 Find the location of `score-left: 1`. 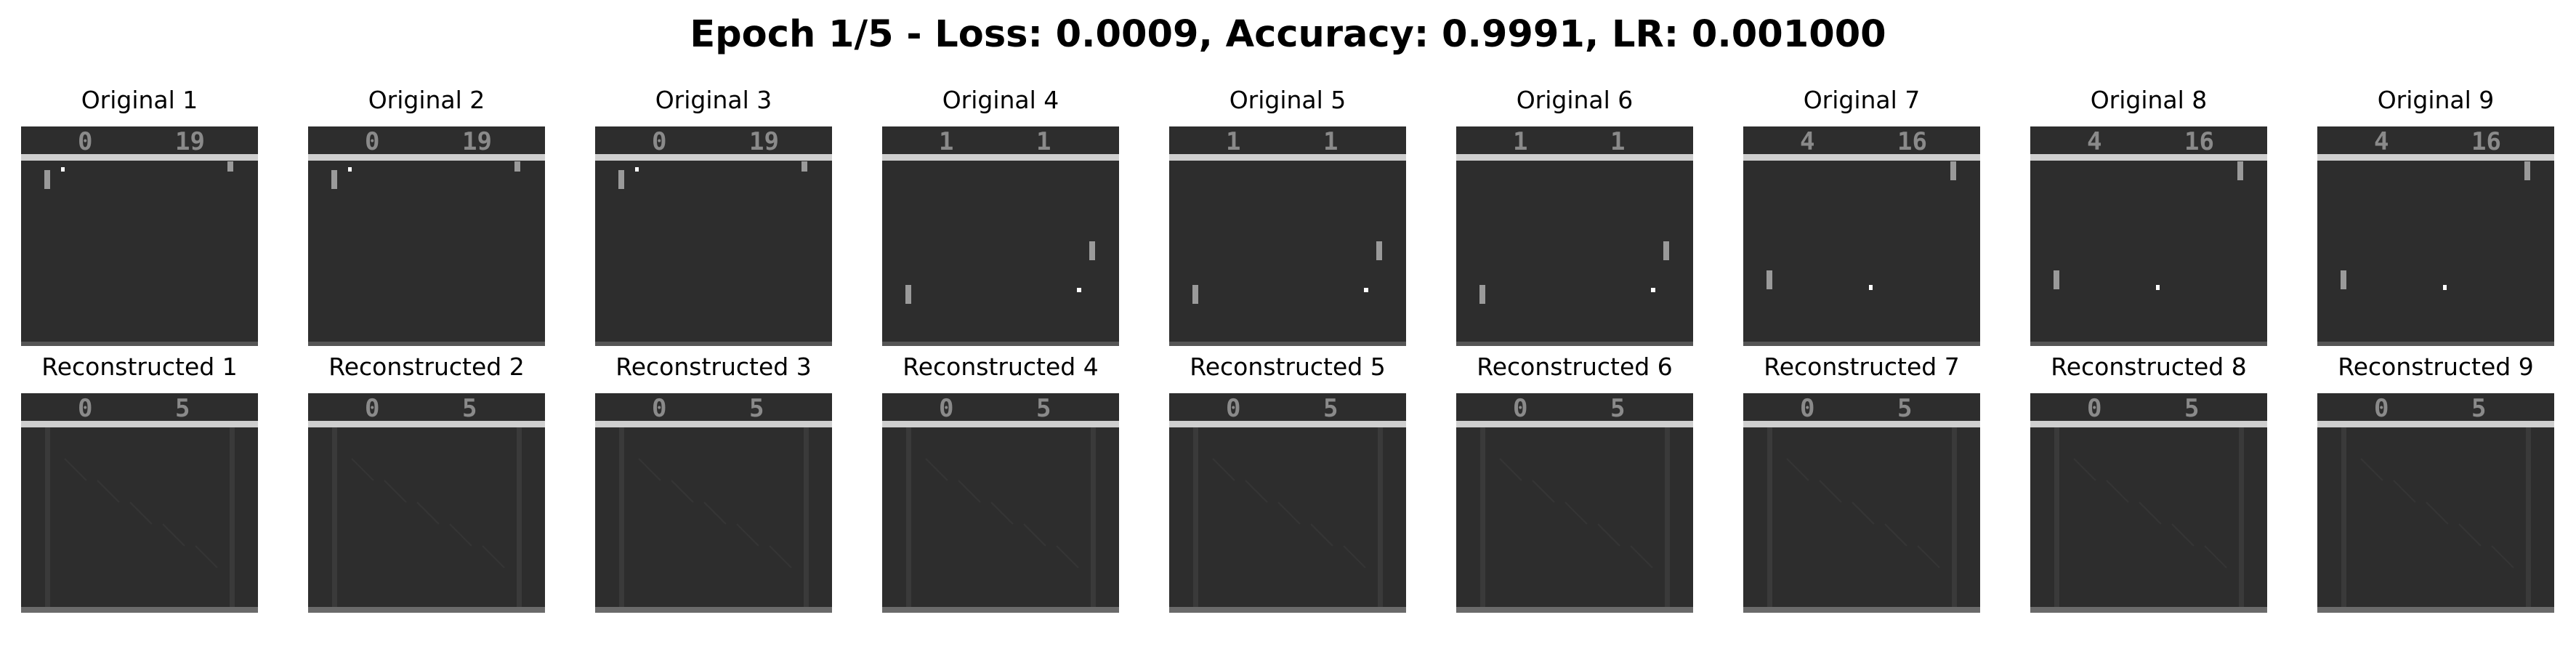

score-left: 1 is located at coordinates (1520, 141).